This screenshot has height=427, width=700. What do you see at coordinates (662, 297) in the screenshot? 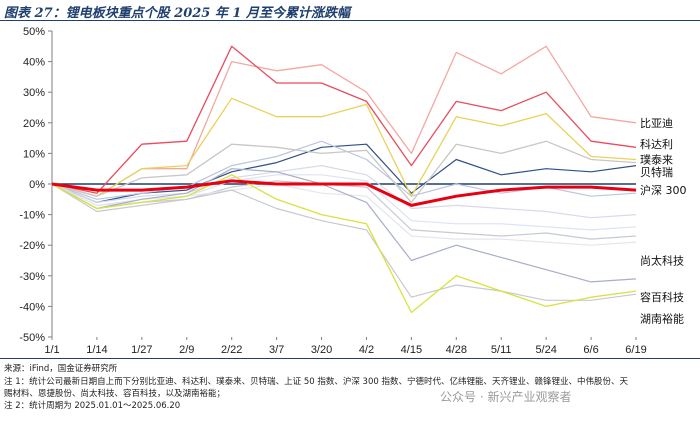
I see `series-label-6: 容百科技` at bounding box center [662, 297].